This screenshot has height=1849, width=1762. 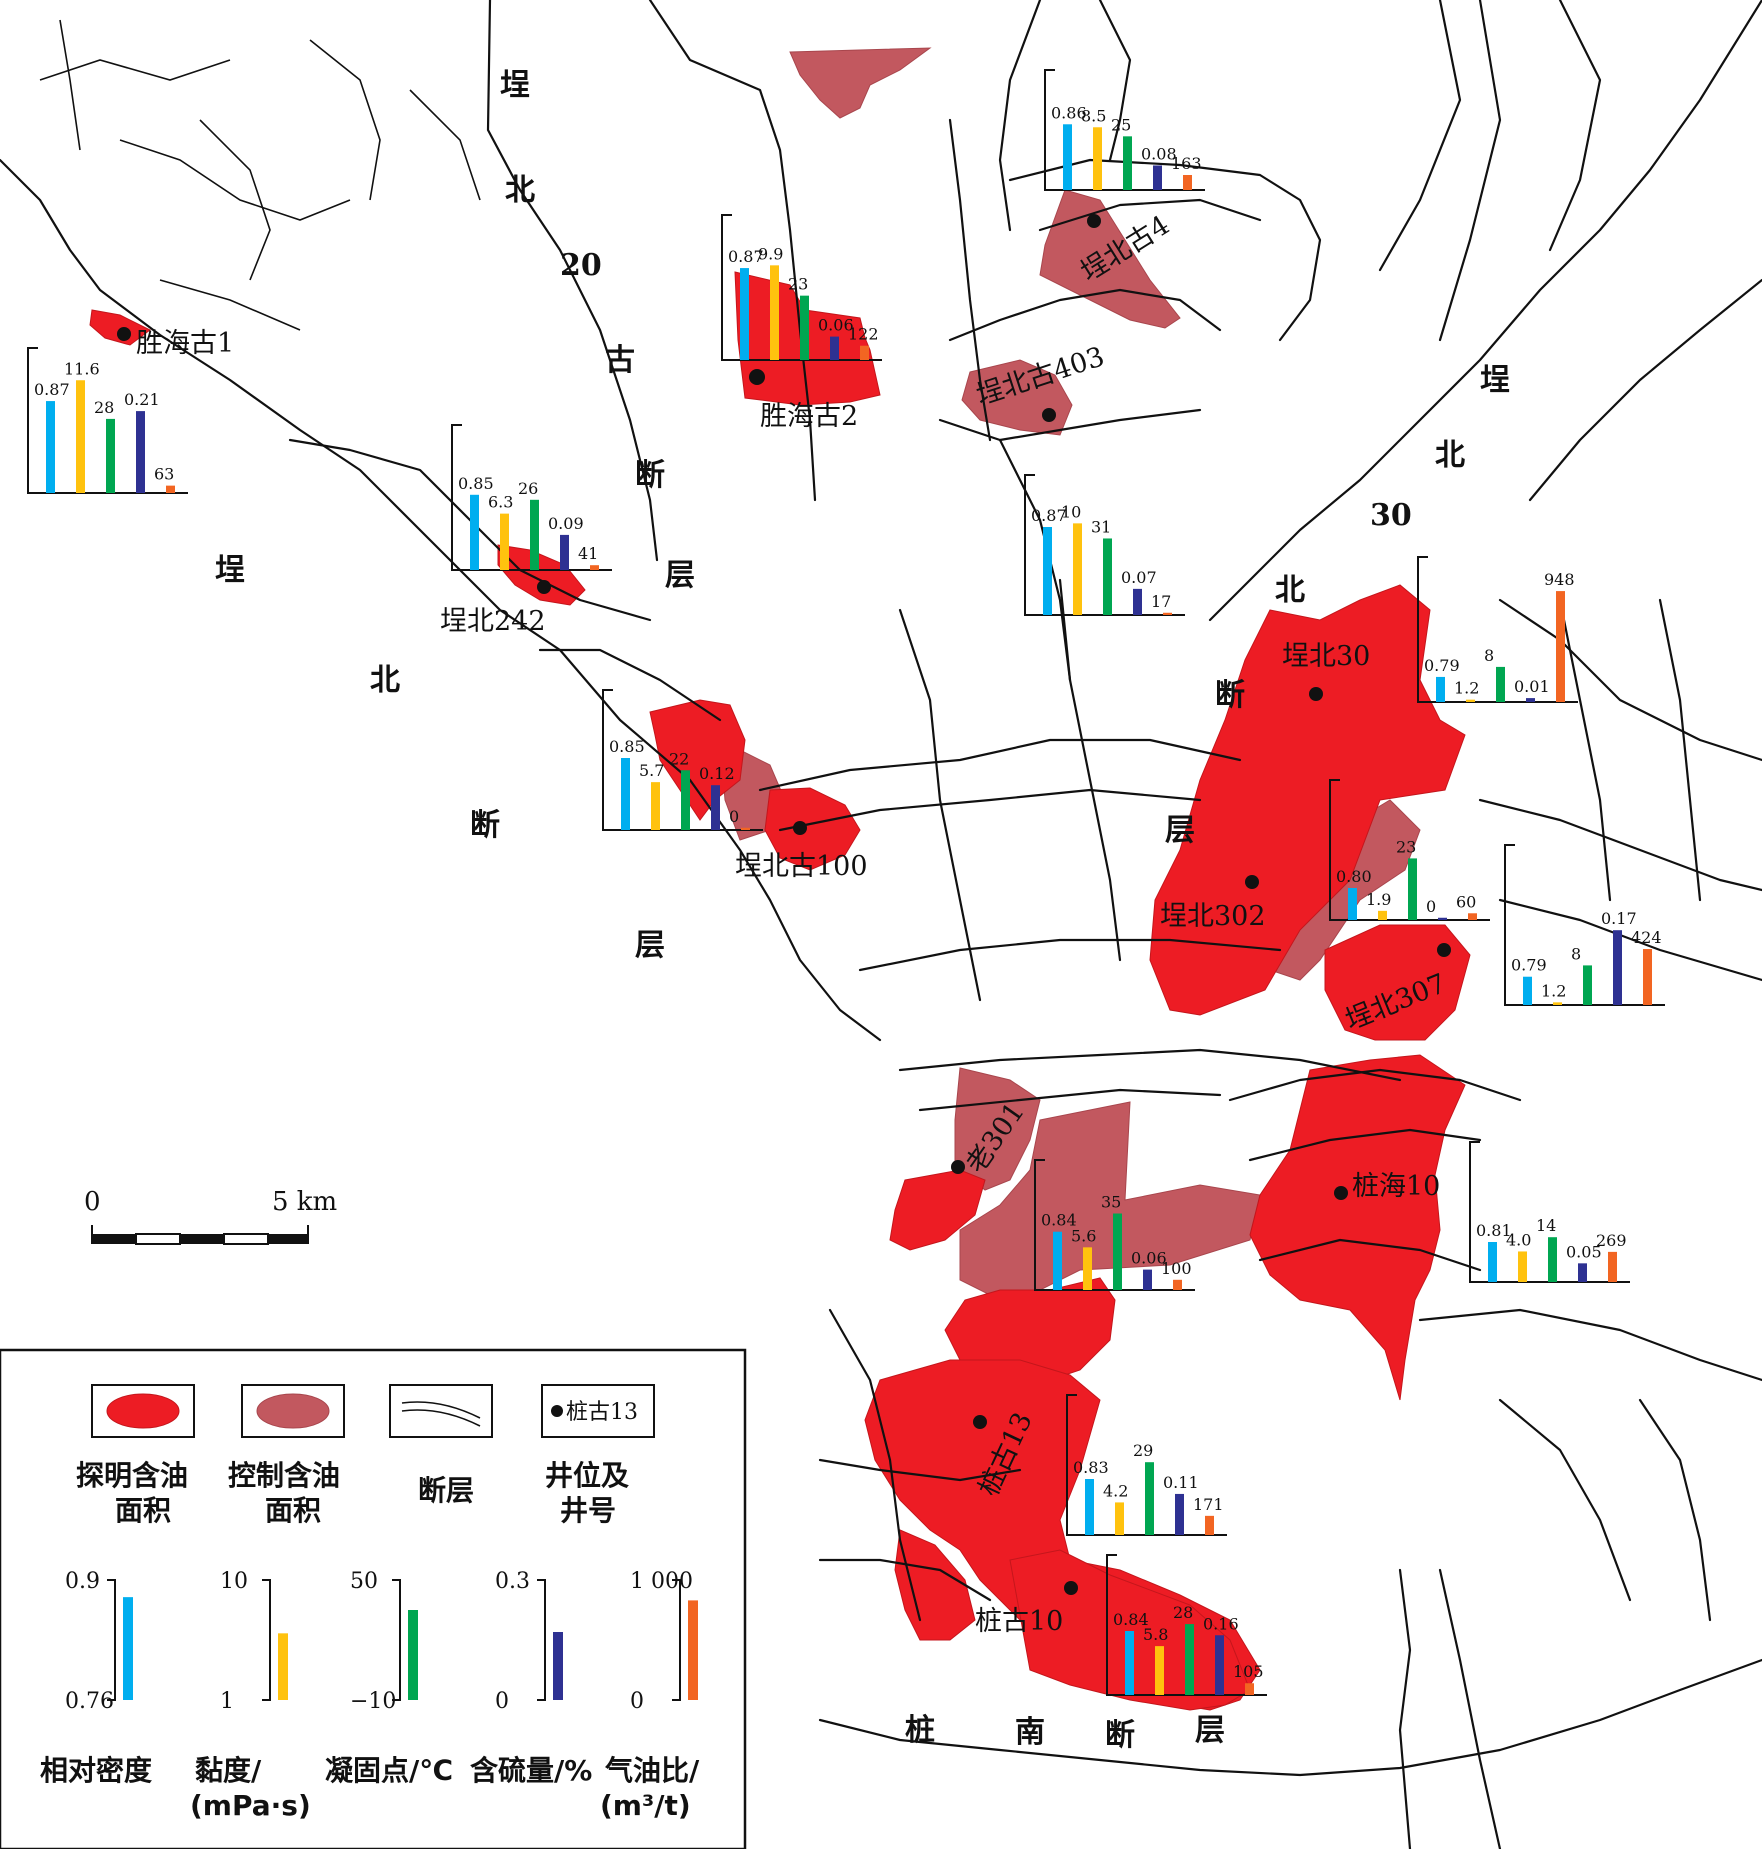 What do you see at coordinates (1466, 901) in the screenshot?
I see `chart-value-label: 60` at bounding box center [1466, 901].